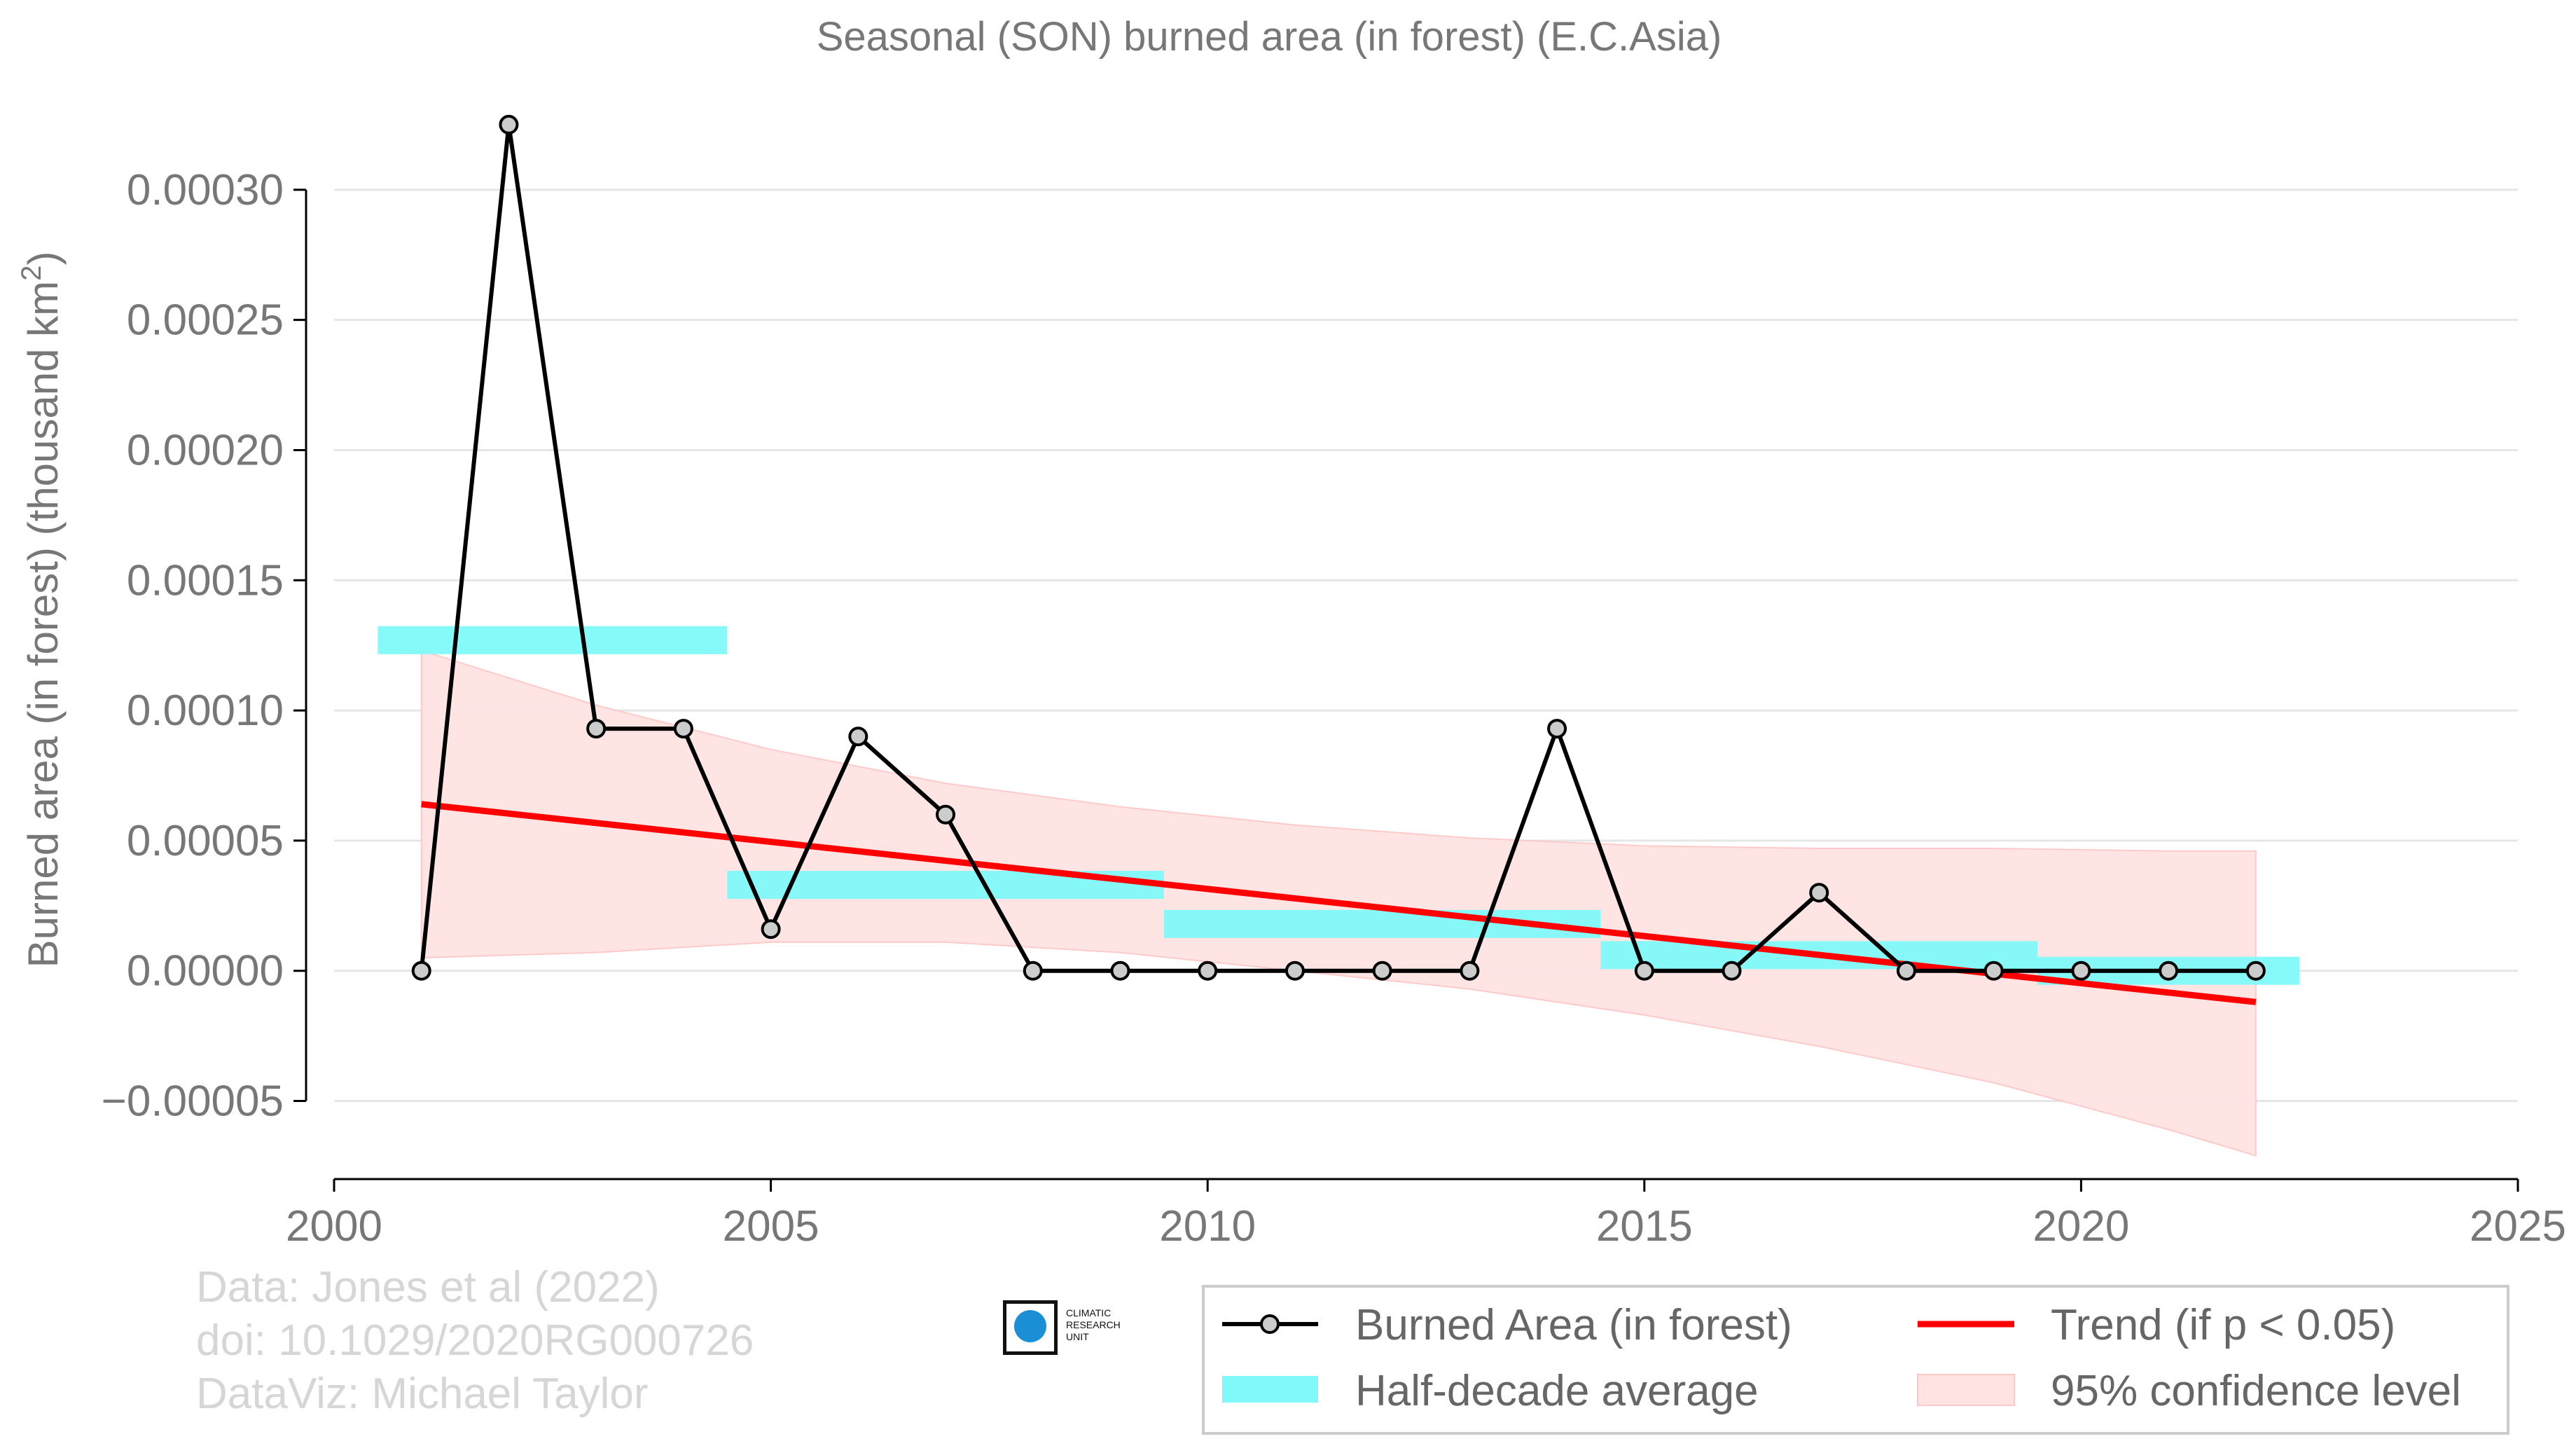 The image size is (2576, 1453). Describe the element at coordinates (206, 581) in the screenshot. I see `y-tick-label: 0.00015` at that location.